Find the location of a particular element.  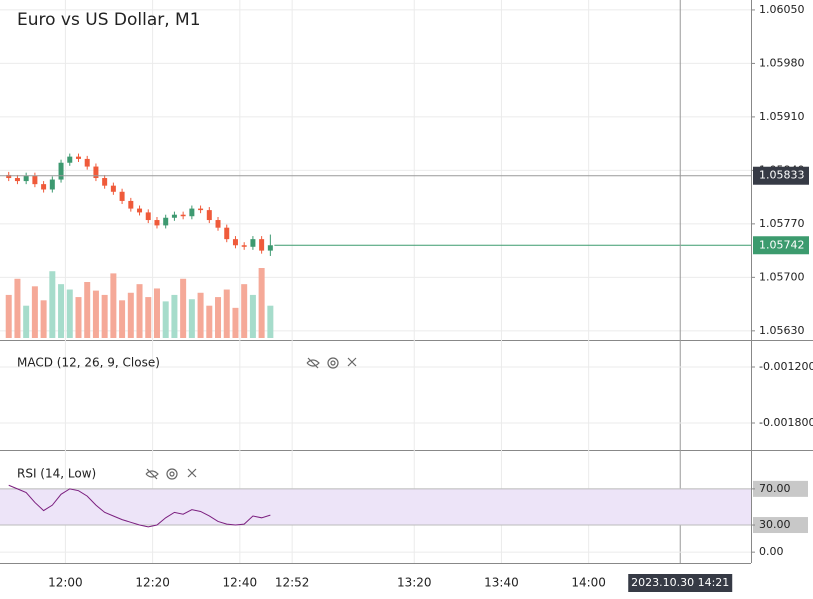

rsi-line is located at coordinates (139, 506).